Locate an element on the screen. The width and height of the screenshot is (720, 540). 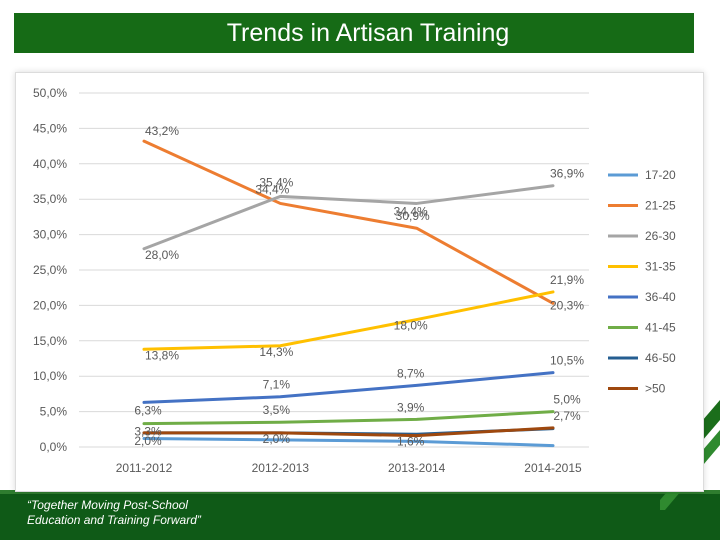
series-line->50 is located at coordinates (348, 432).